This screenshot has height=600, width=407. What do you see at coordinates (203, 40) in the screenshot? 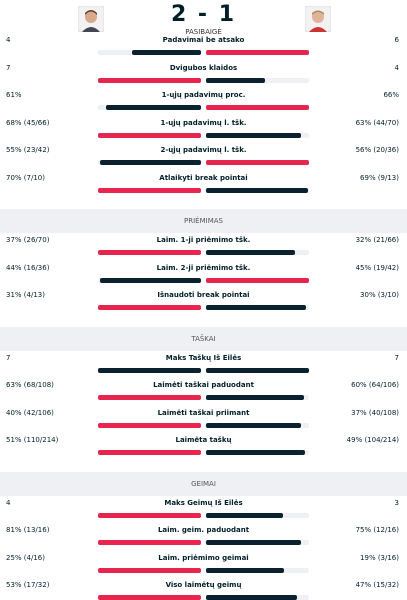
I see `stat-label: Padavimai be atsako` at bounding box center [203, 40].